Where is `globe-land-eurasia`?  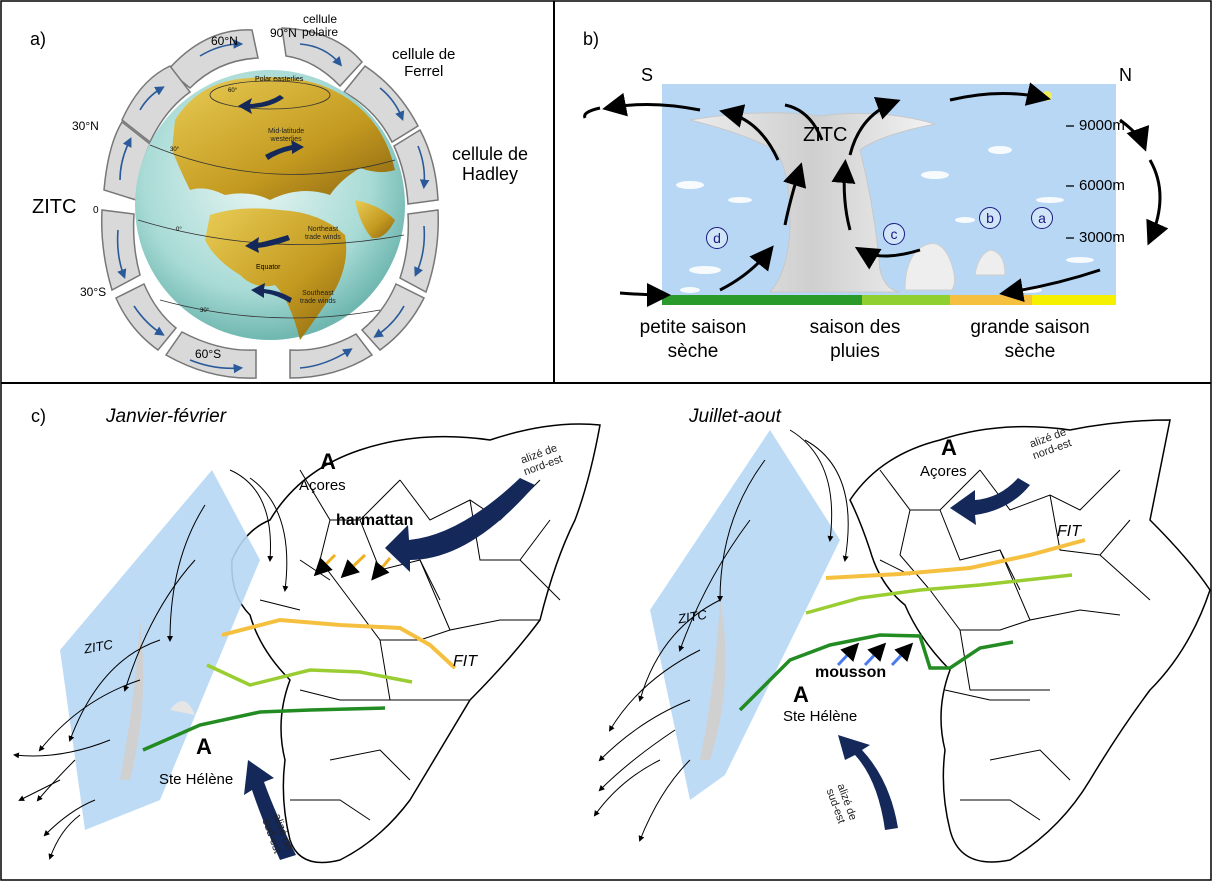
globe-land-eurasia is located at coordinates (283, 138).